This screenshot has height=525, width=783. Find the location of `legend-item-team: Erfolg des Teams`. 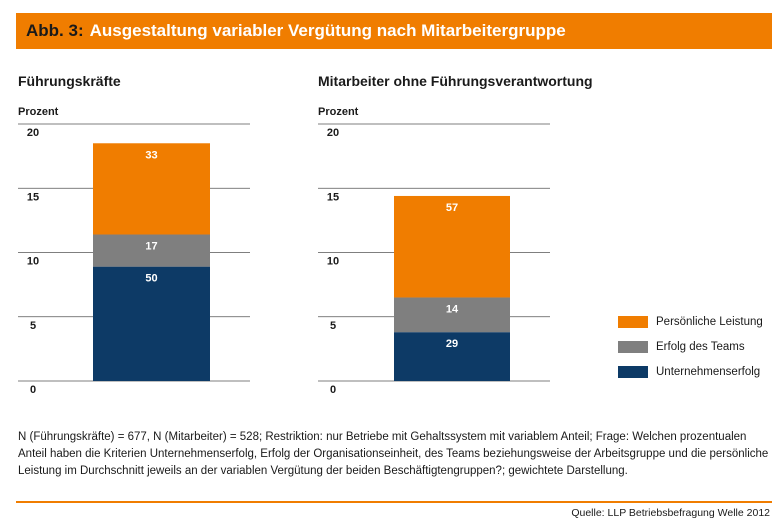

legend-item-team: Erfolg des Teams is located at coordinates (690, 347).